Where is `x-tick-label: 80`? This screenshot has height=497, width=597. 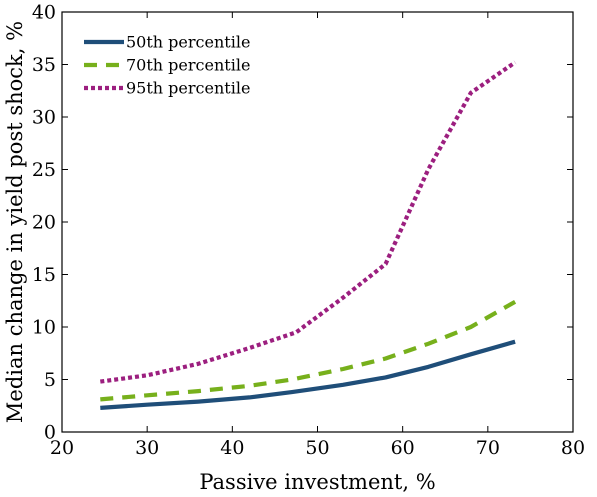
x-tick-label: 80 is located at coordinates (573, 448).